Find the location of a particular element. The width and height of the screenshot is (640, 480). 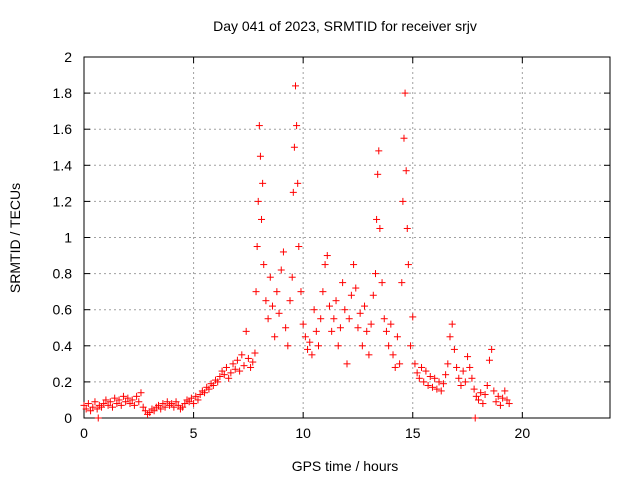

y-tick-label: 0.2 is located at coordinates (63, 382).